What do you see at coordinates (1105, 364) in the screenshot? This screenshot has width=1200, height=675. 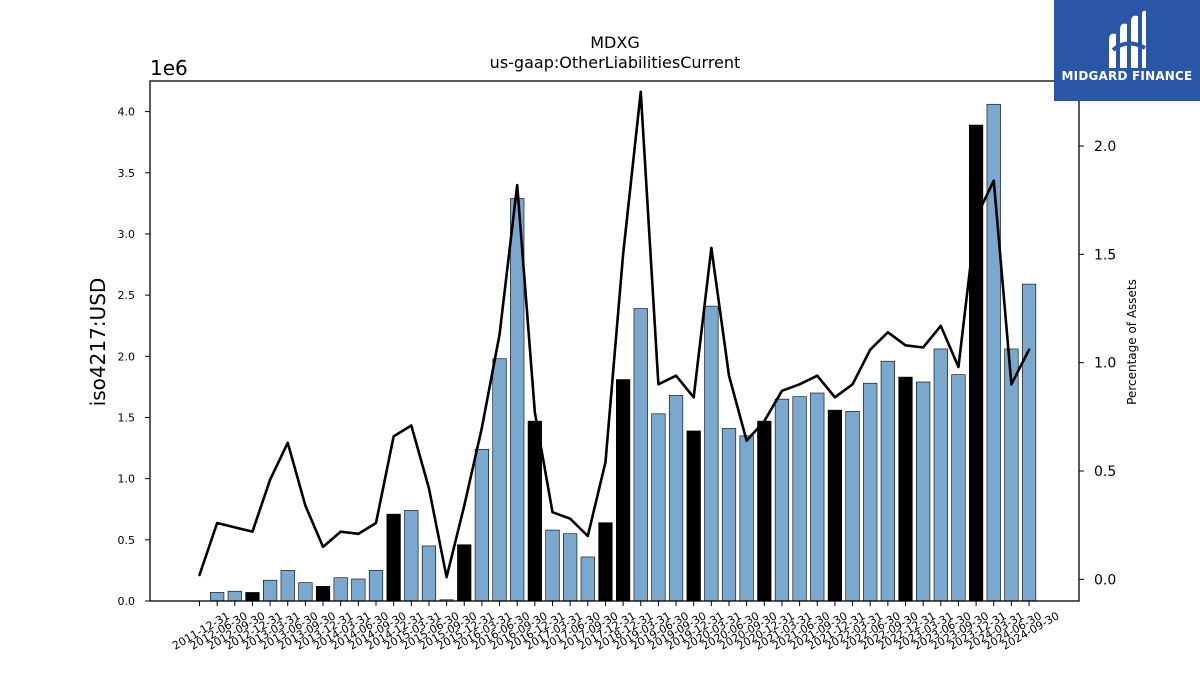 I see `y2-tick-label: 1.0` at bounding box center [1105, 364].